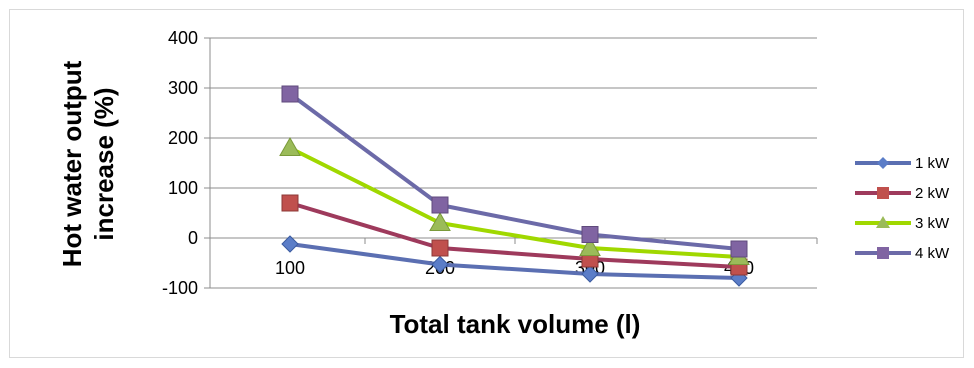 This screenshot has height=368, width=974. I want to click on x-axis-title: Total tank volume (l), so click(515, 324).